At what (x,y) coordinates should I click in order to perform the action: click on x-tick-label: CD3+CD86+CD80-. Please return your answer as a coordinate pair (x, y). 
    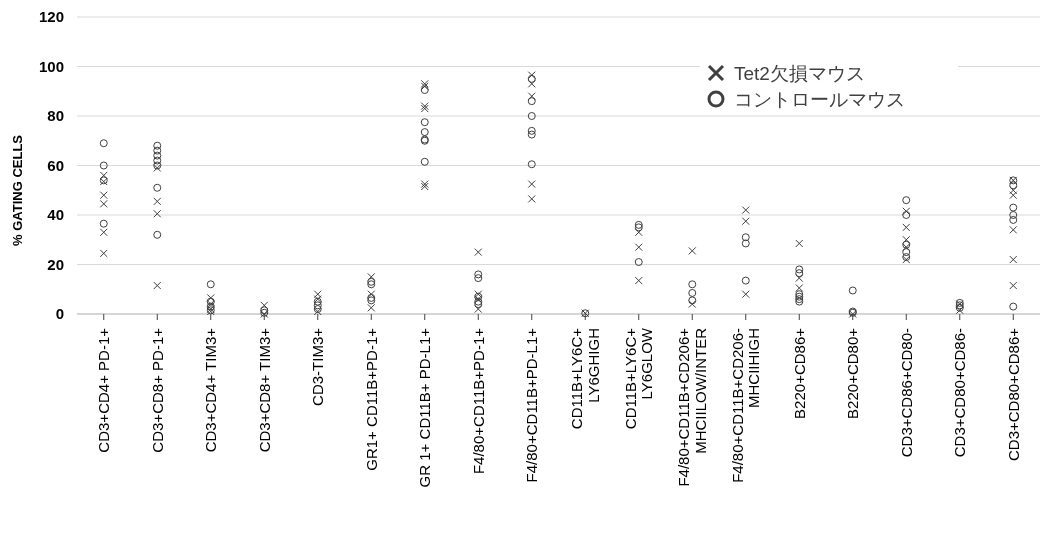
    Looking at the image, I should click on (906, 393).